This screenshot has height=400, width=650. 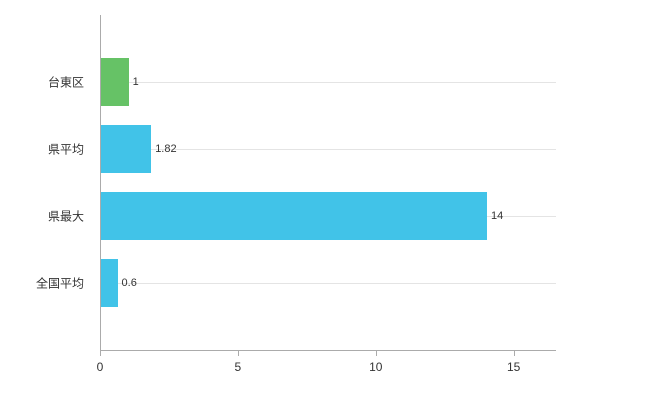 What do you see at coordinates (65, 82) in the screenshot?
I see `category-label: 台東区` at bounding box center [65, 82].